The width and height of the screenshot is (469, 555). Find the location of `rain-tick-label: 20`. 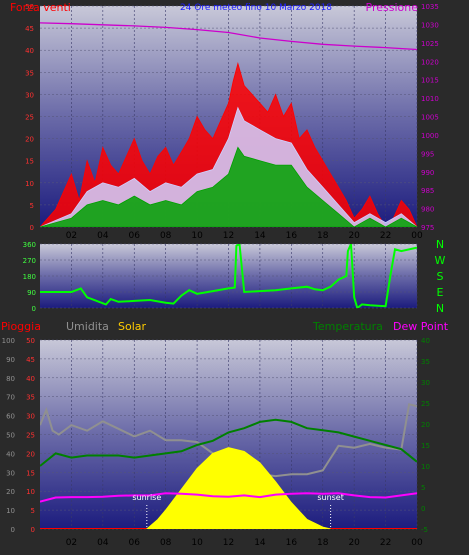

rain-tick-label: 20 is located at coordinates (30, 454).